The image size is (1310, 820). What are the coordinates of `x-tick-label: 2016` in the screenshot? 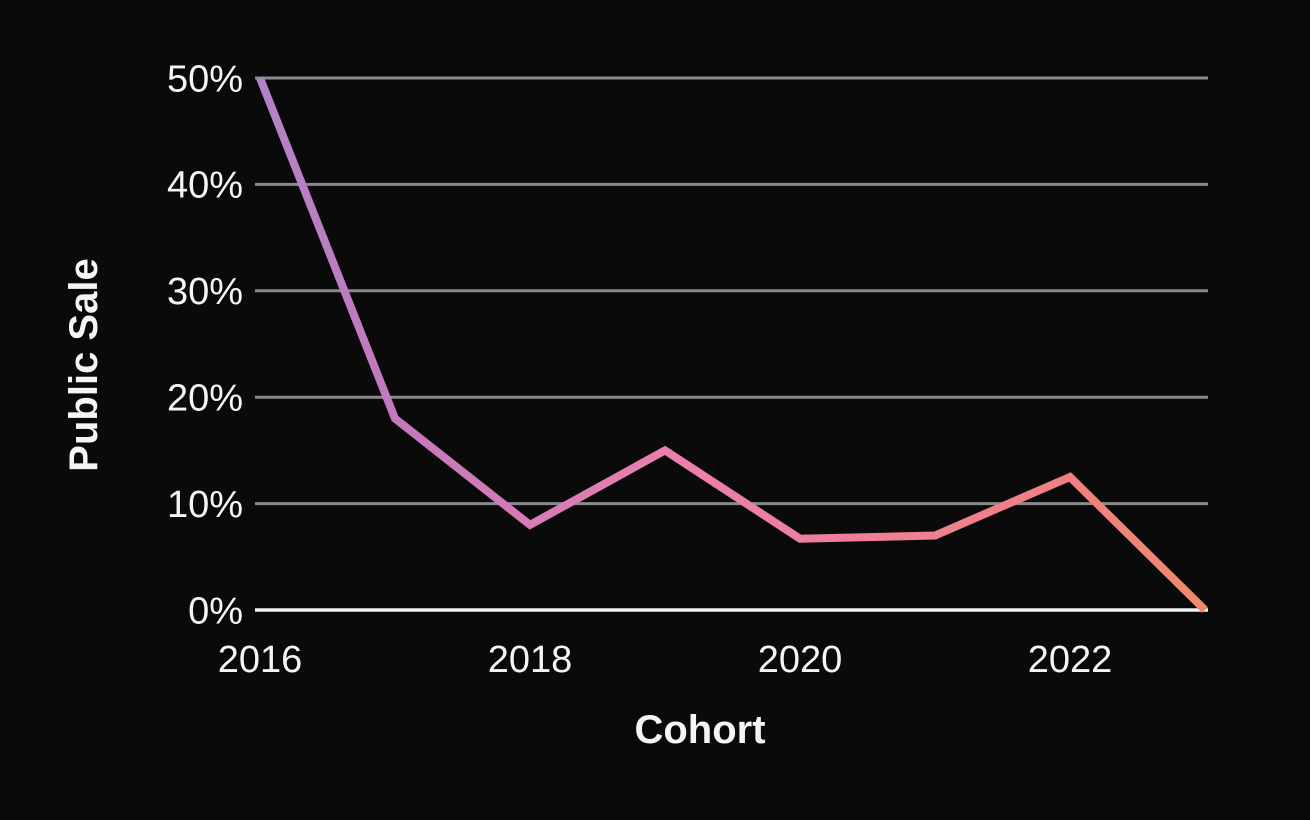 It's located at (260, 660).